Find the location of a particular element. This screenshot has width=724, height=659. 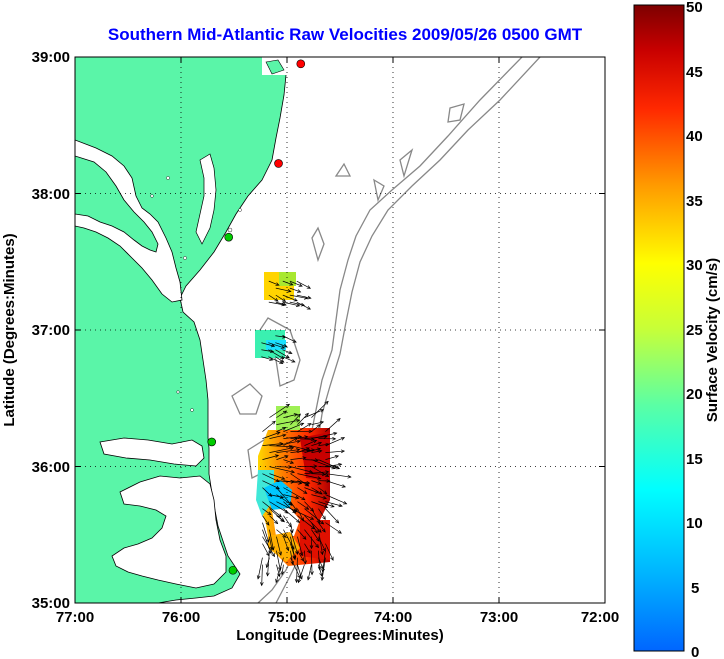

station-marker is located at coordinates (233, 570).